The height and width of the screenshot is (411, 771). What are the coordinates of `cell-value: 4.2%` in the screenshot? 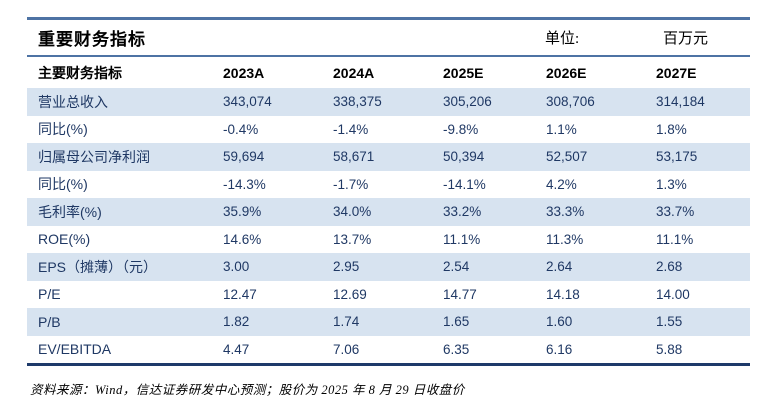 It's located at (561, 184).